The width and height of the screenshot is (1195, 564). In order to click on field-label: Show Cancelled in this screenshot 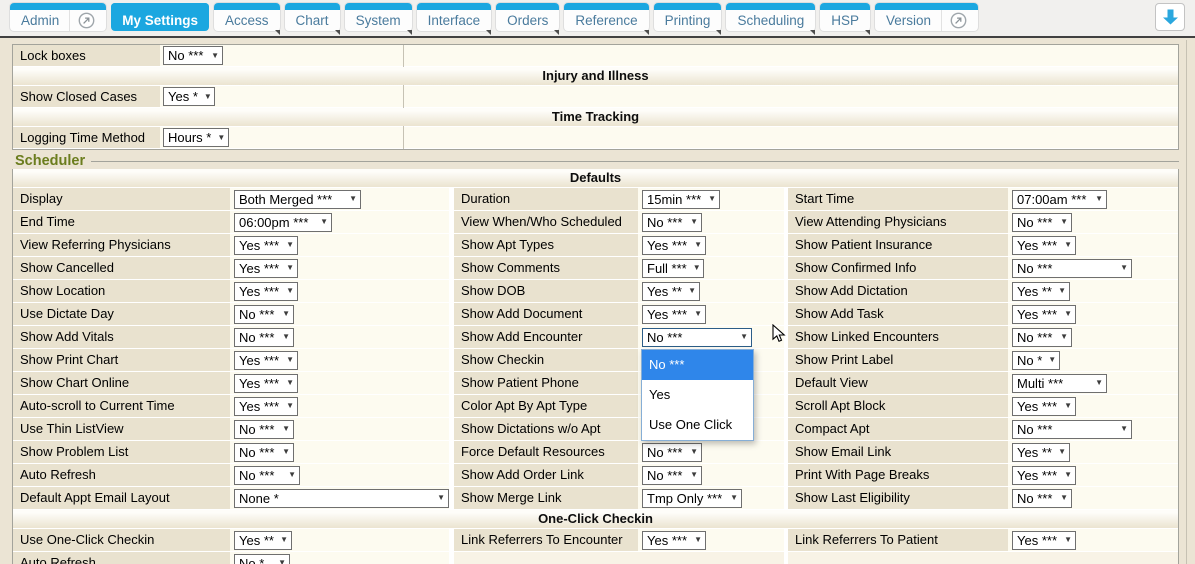, I will do `click(121, 268)`.